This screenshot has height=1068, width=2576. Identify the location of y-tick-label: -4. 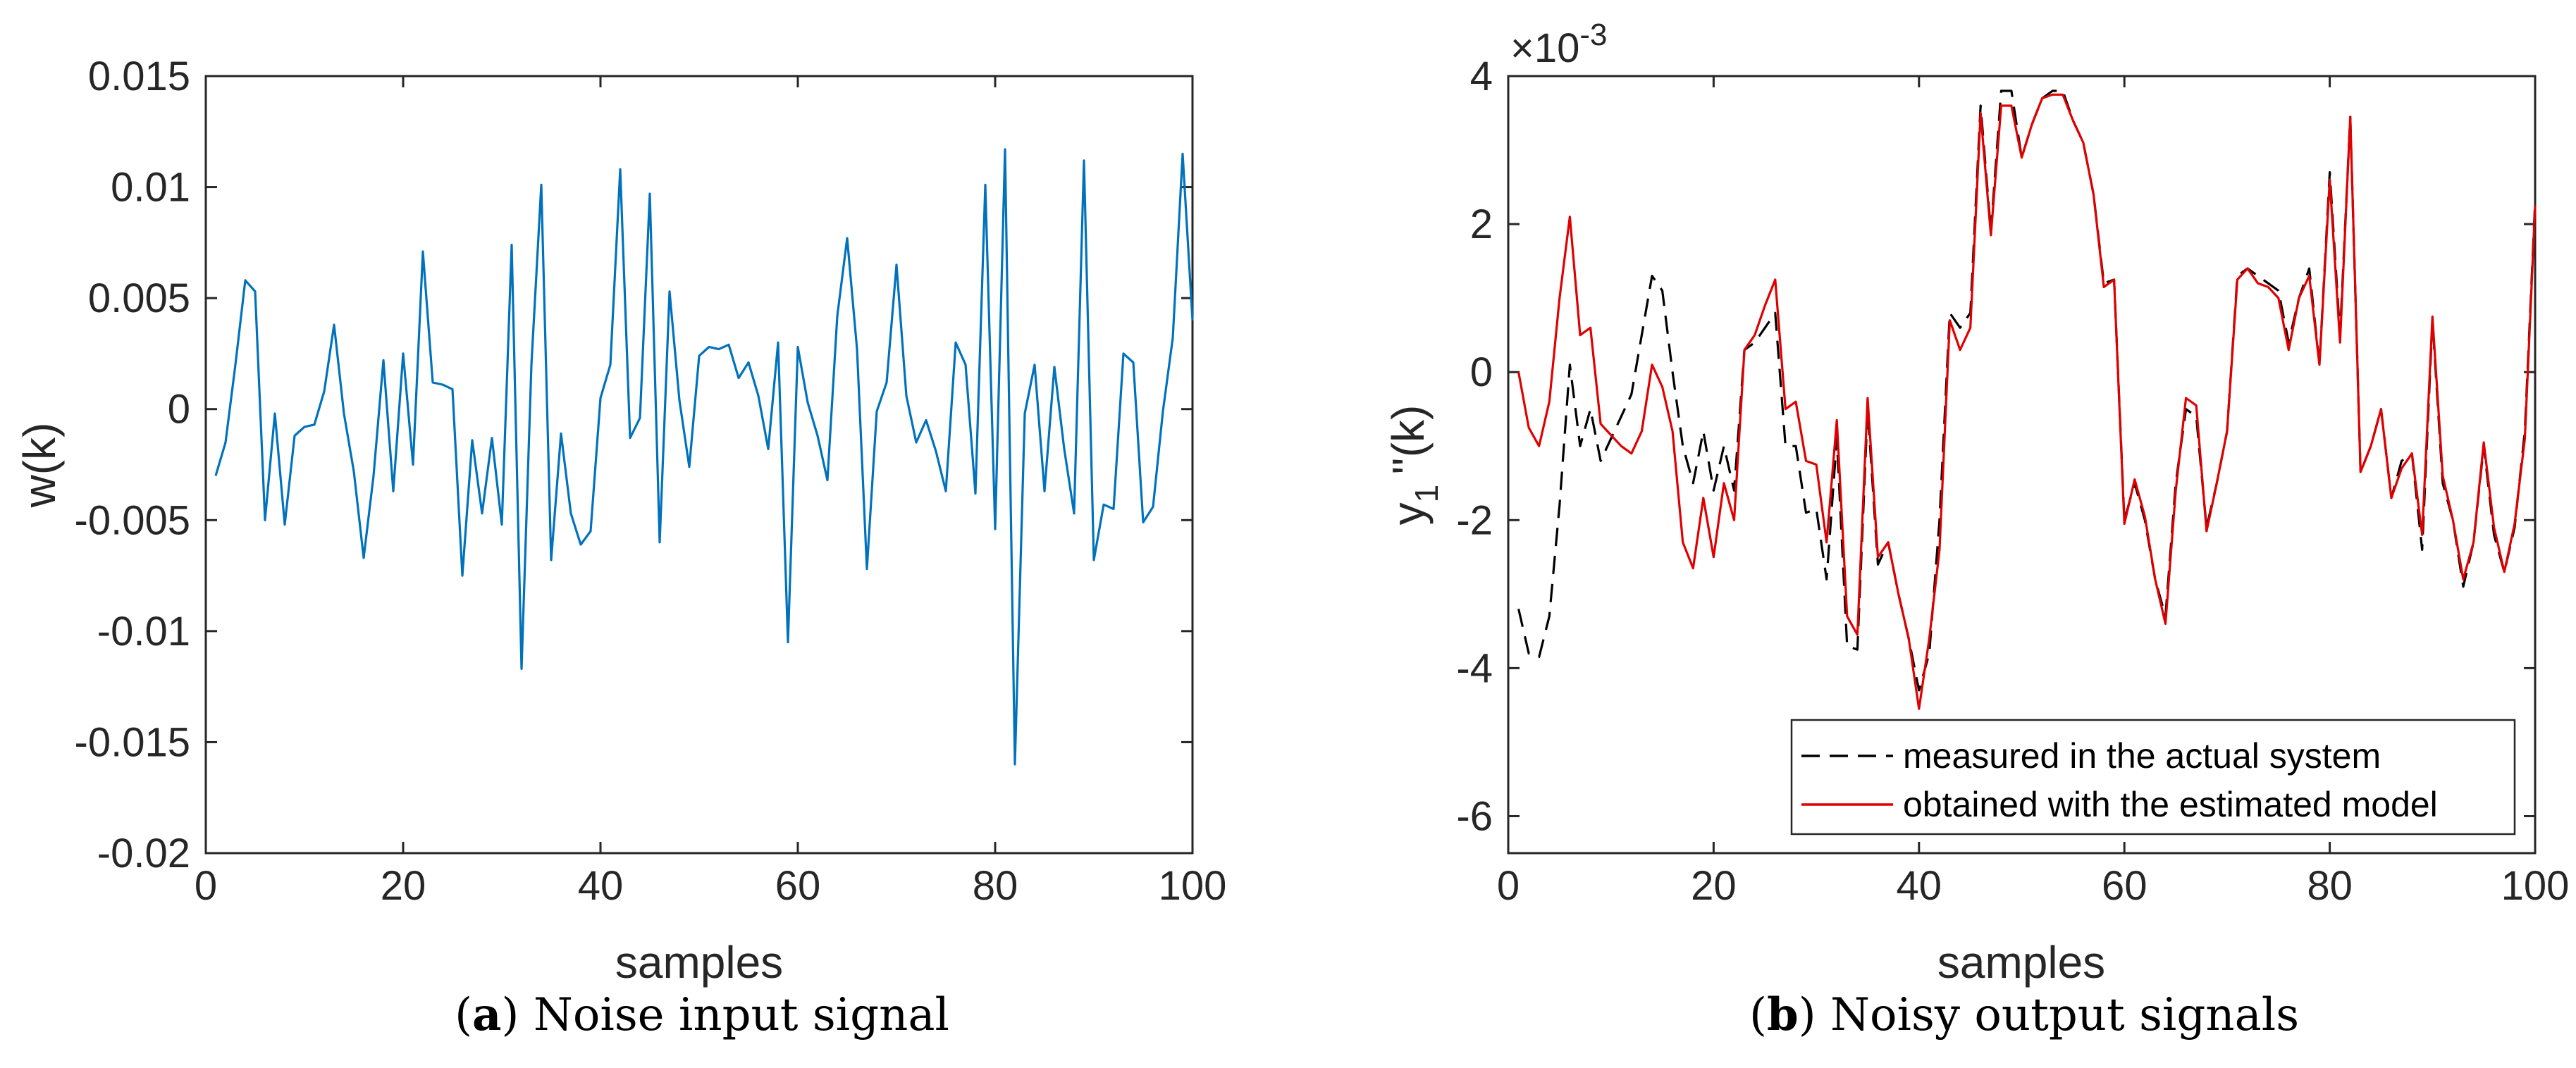
(1475, 668).